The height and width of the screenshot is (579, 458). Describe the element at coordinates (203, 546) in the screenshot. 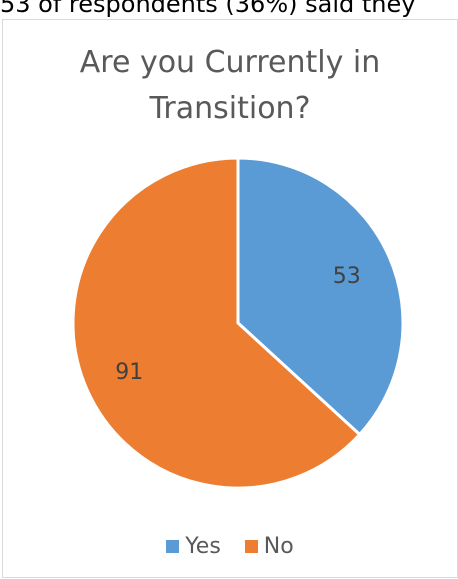

I see `legend-label-yes: Yes` at that location.